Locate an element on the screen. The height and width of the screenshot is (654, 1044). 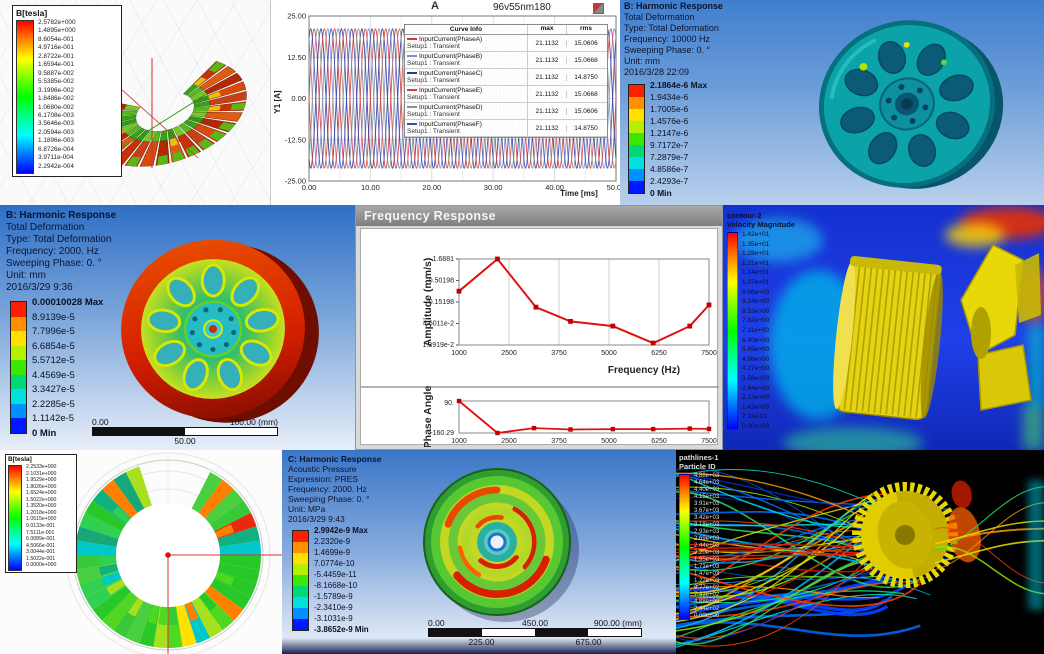
legend-value: 1.7005e-6 is located at coordinates (669, 109).